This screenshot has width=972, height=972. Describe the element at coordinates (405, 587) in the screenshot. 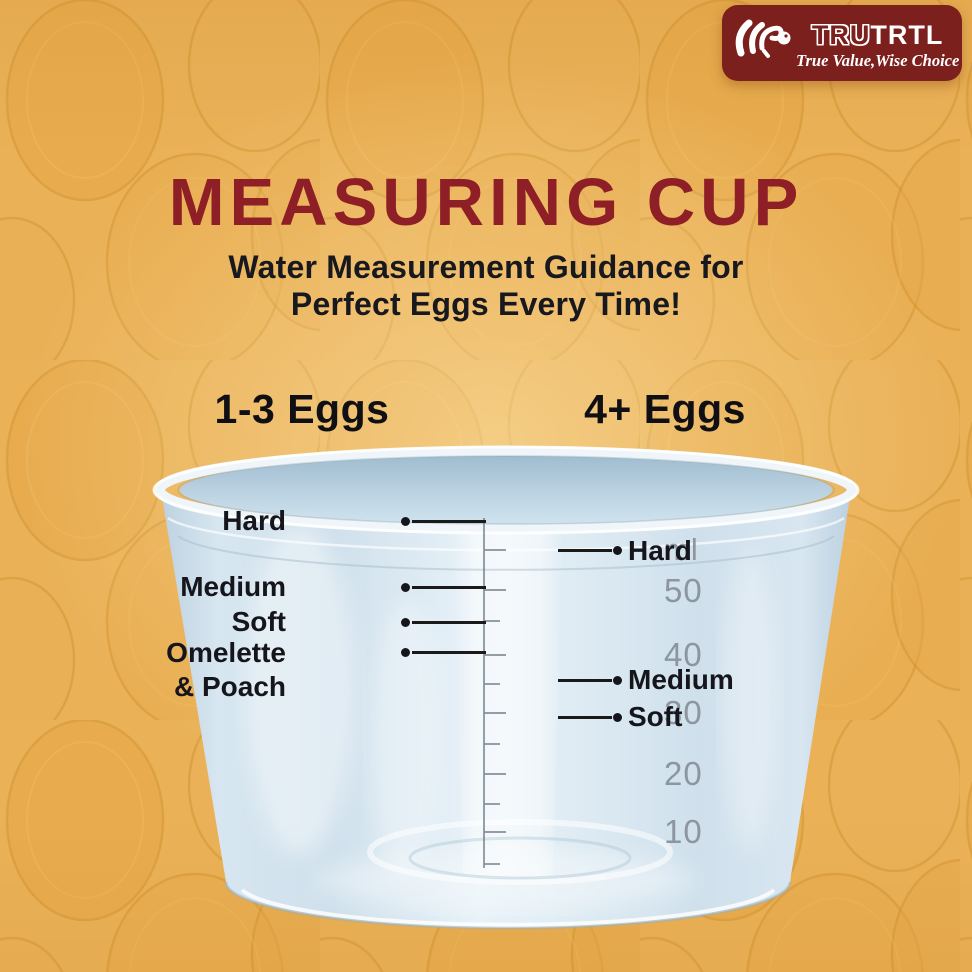

I see `left-medium-dot` at that location.